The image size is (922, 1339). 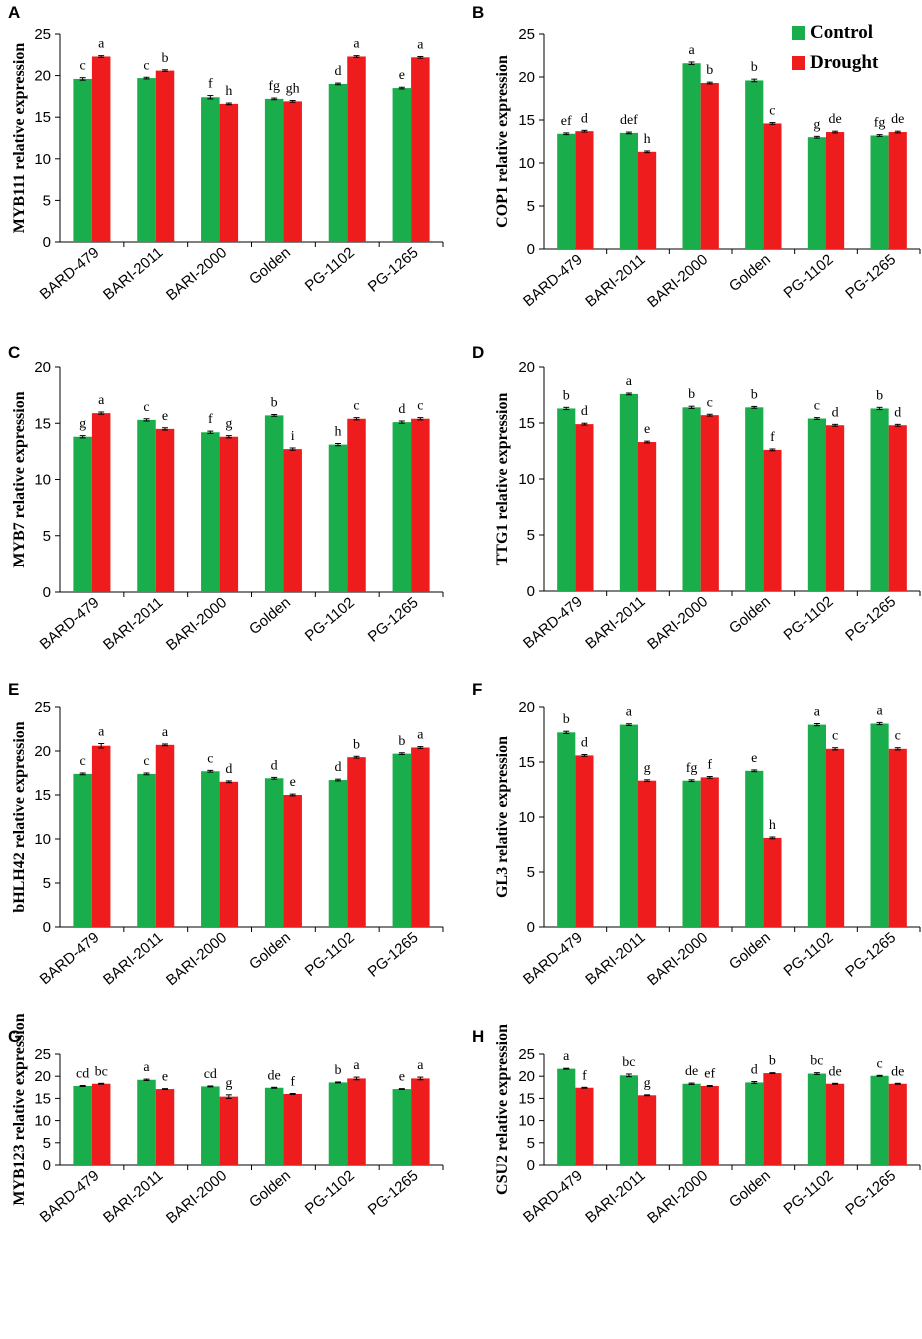 I want to click on panel-letter: A, so click(x=14, y=12).